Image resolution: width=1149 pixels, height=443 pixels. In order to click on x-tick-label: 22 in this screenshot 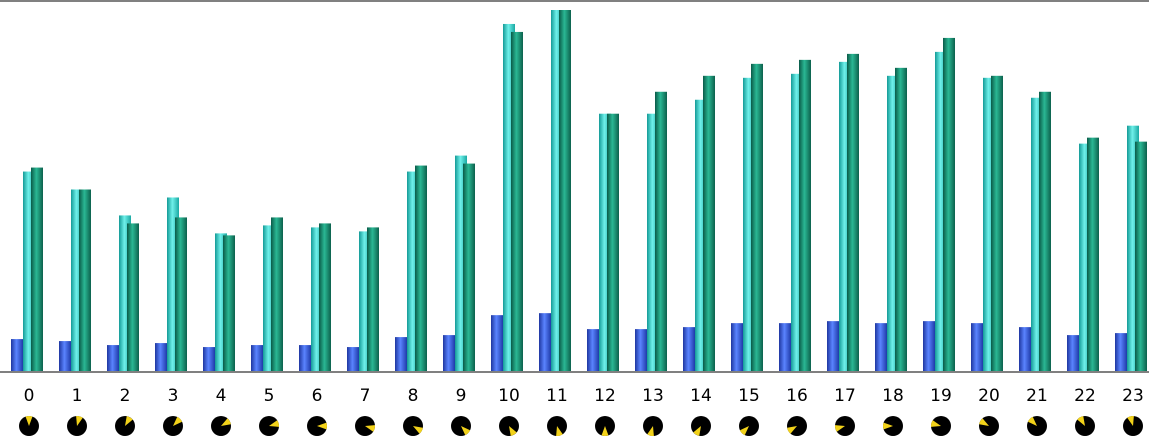, I will do `click(1085, 396)`.